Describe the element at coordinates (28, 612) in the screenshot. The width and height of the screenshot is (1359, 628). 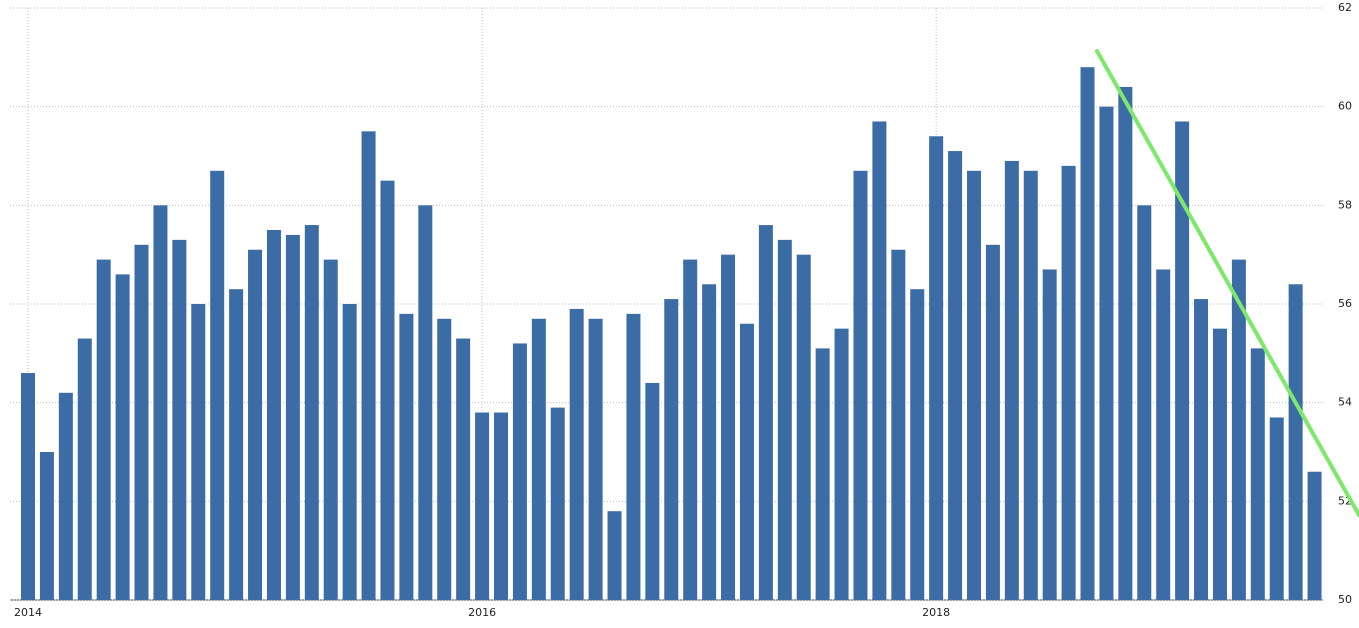
I see `x-tick-label: 2014` at that location.